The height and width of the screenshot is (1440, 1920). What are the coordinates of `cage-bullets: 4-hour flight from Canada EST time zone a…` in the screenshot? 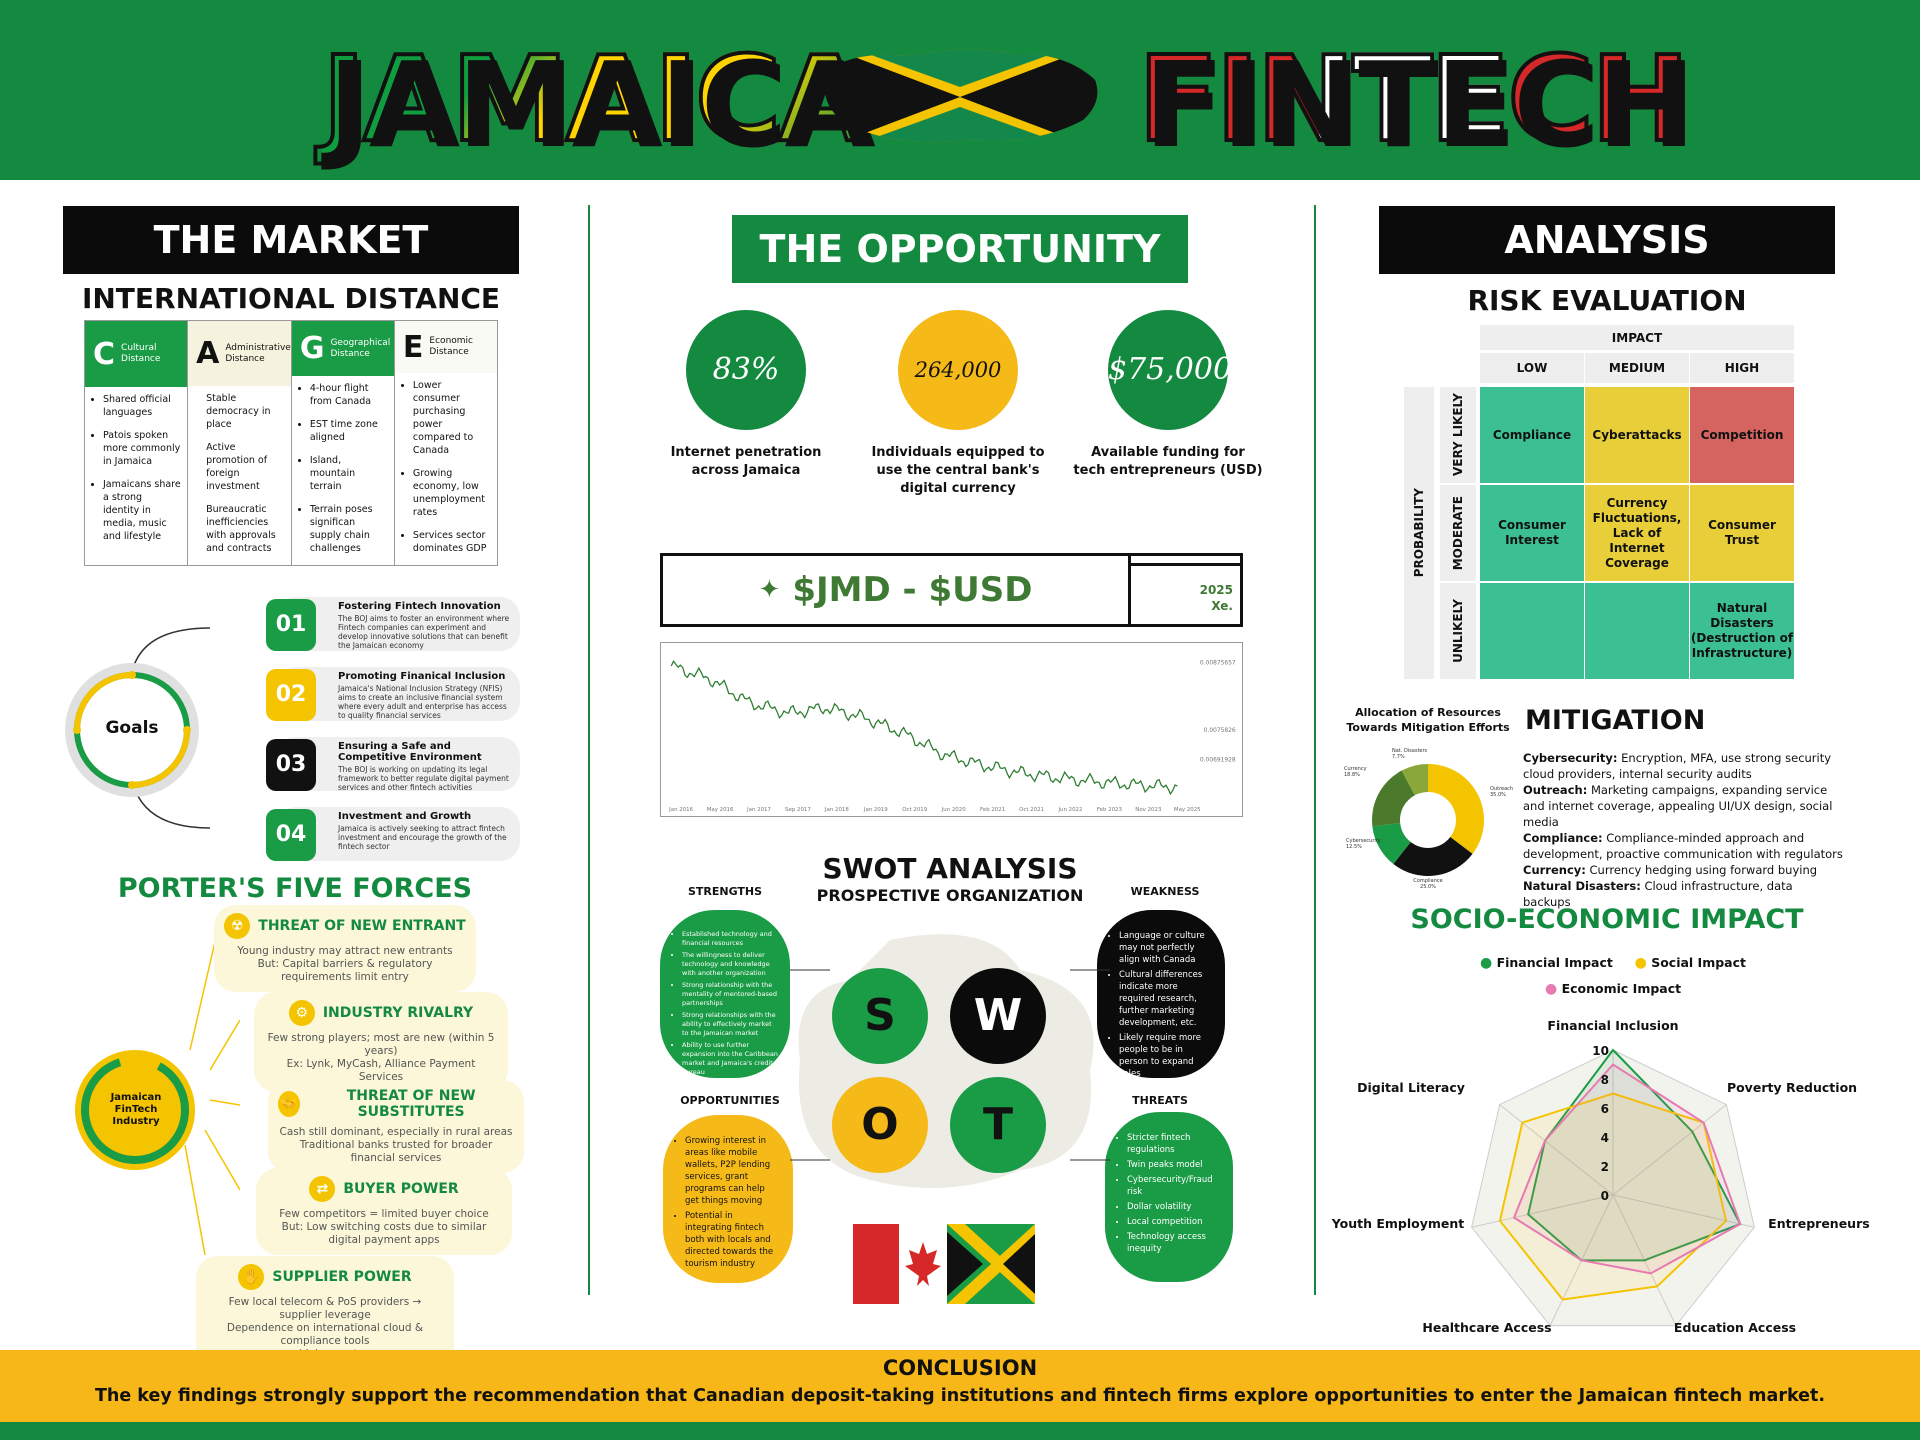 It's located at (343, 470).